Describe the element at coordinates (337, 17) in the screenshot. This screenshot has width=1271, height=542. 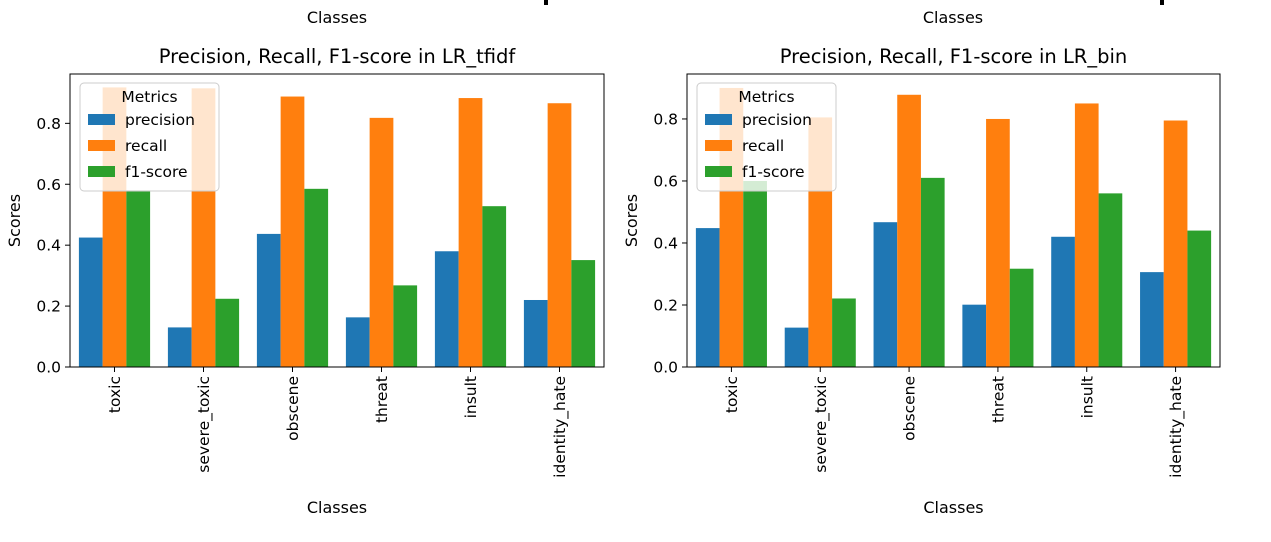
I see `top-left-xlabel: Classes` at that location.